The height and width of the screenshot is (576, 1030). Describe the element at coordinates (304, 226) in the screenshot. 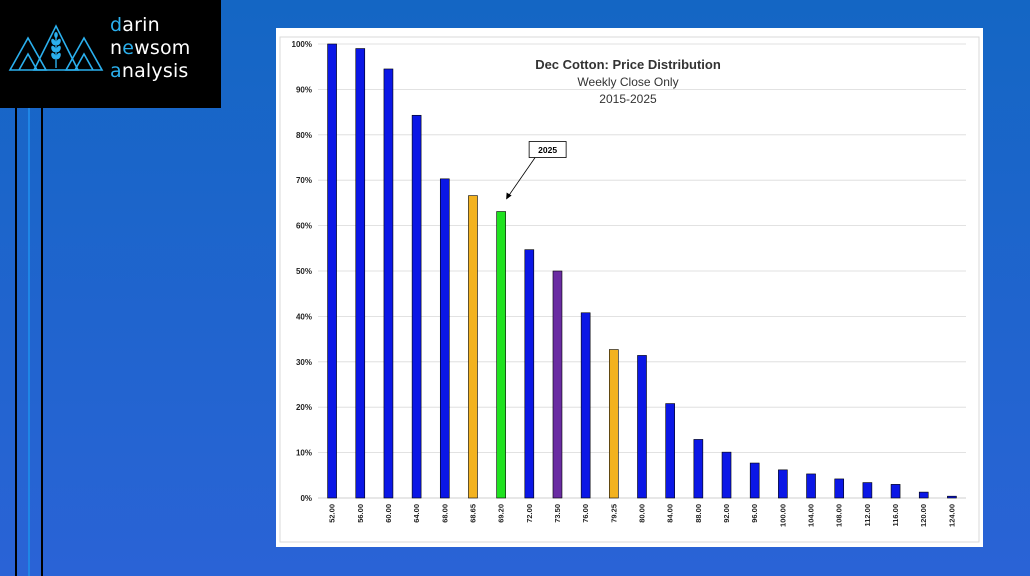

I see `y-tick-label: 60%` at that location.